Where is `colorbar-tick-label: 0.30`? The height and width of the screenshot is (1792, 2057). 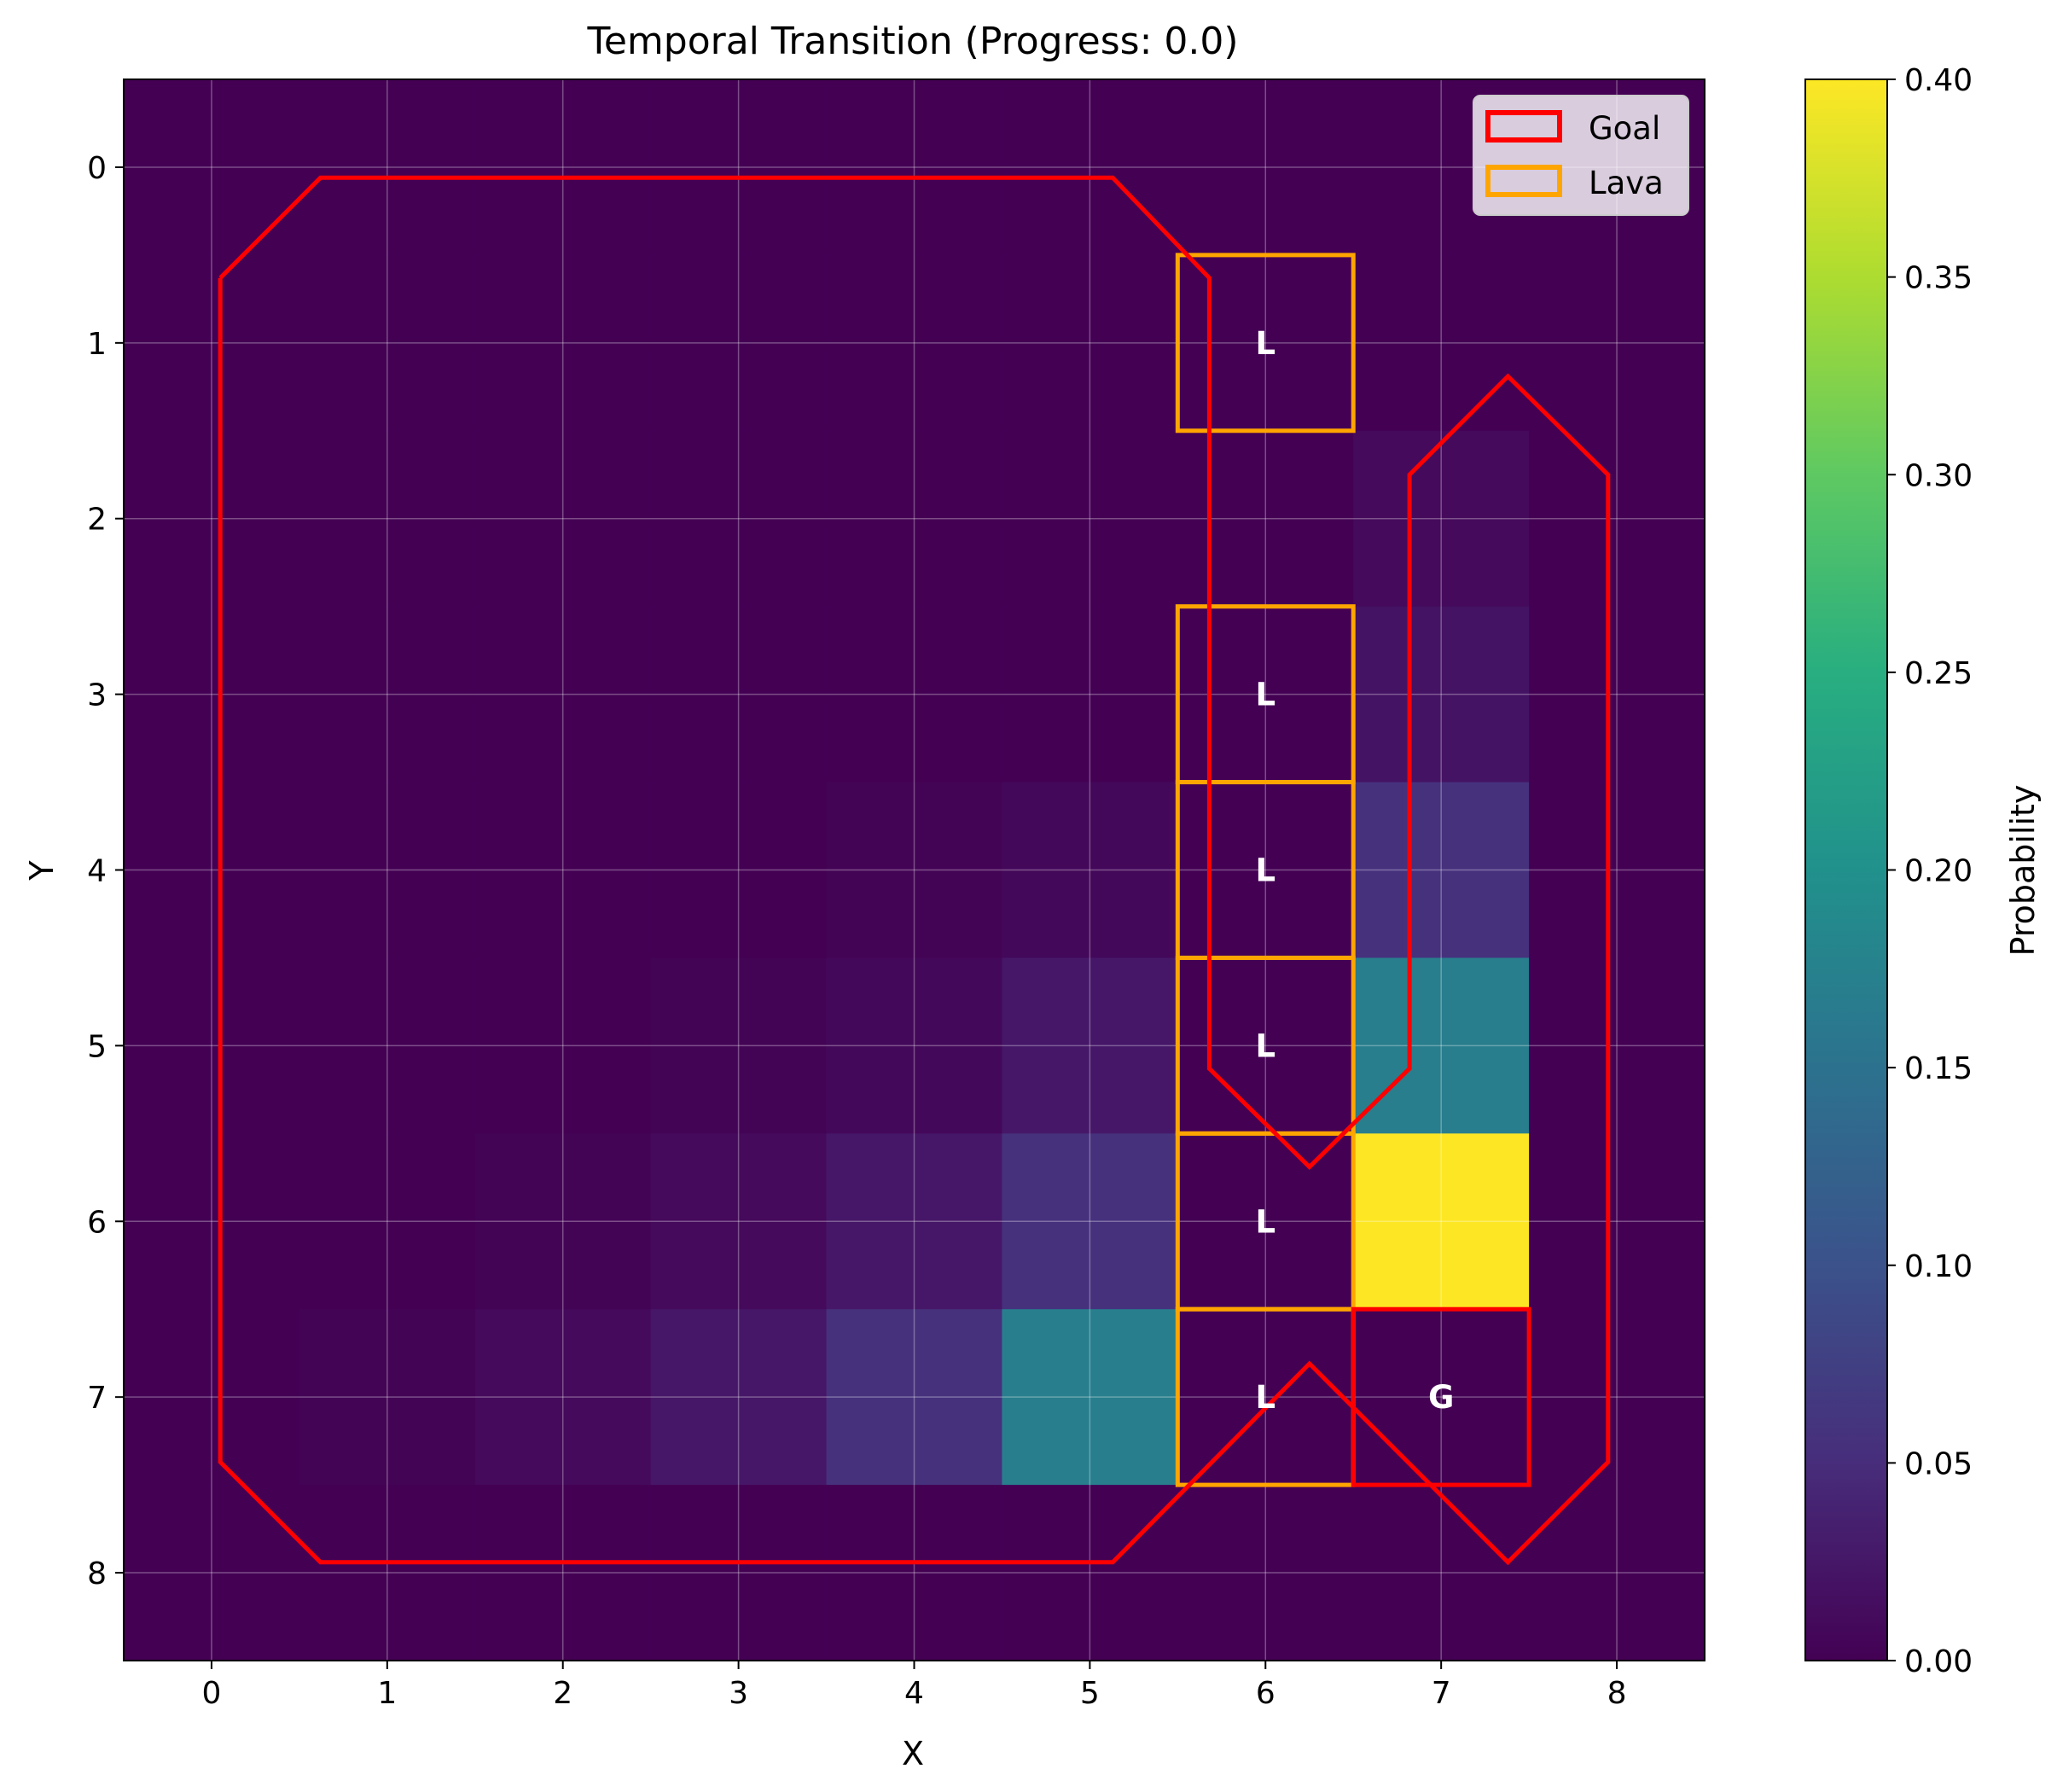 colorbar-tick-label: 0.30 is located at coordinates (1939, 476).